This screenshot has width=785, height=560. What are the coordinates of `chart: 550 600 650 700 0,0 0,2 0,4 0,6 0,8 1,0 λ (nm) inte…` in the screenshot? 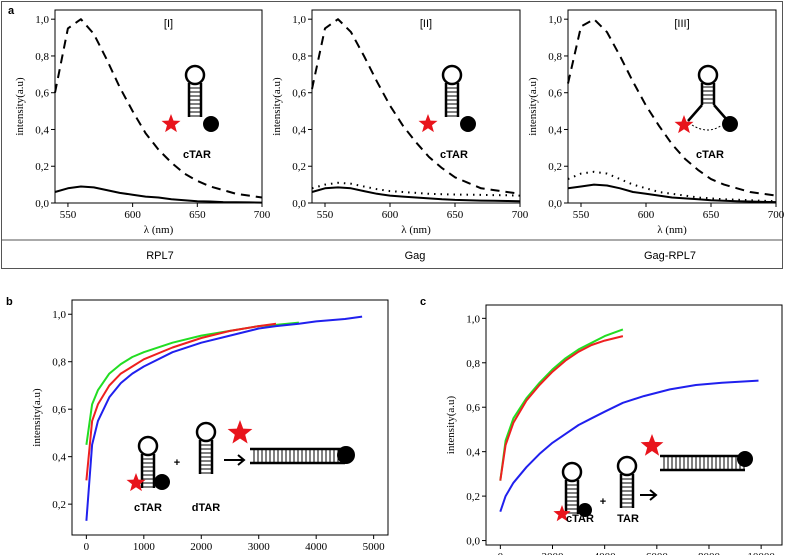 It's located at (400, 135).